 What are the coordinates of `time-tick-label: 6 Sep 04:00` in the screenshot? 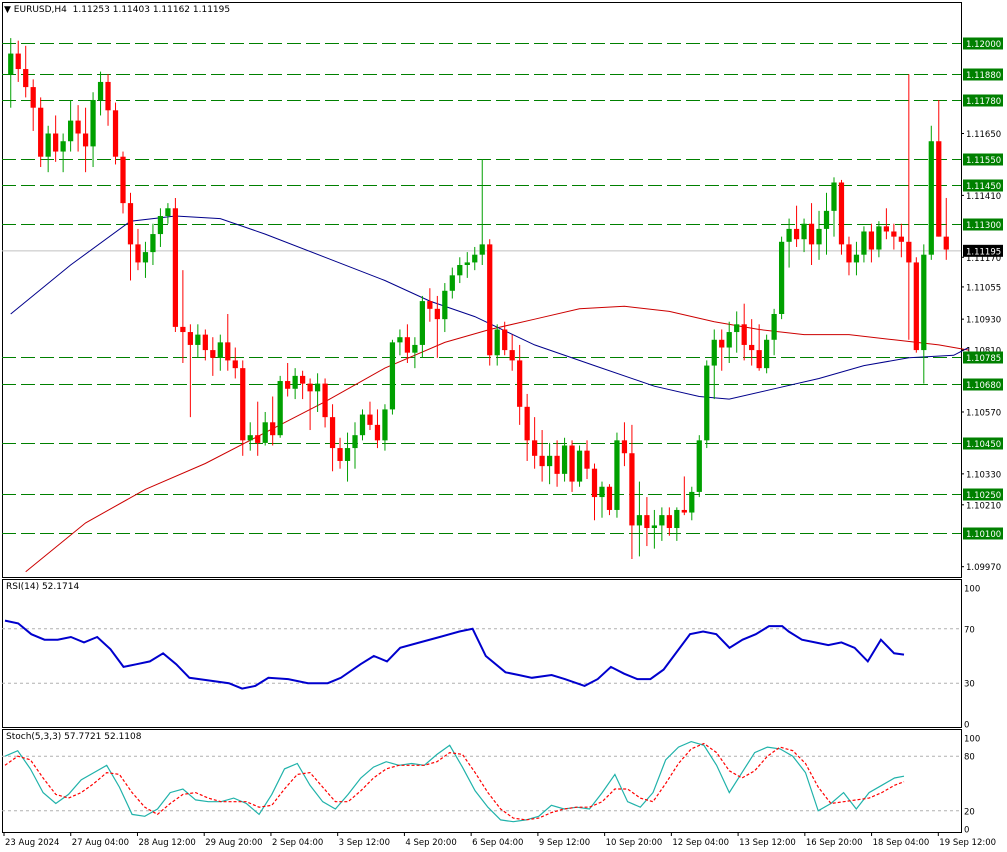 It's located at (497, 843).